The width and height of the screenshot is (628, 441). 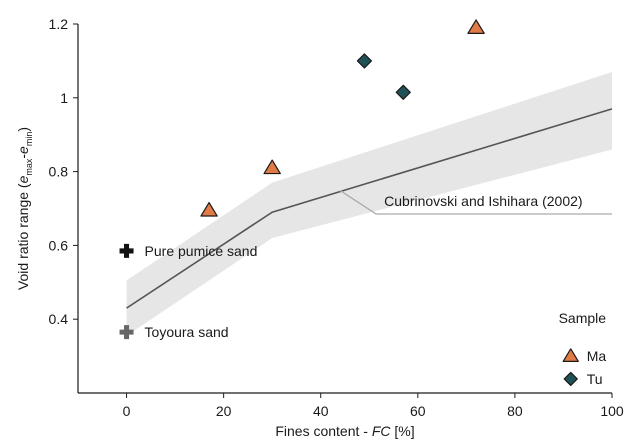 What do you see at coordinates (612, 411) in the screenshot?
I see `x-tick-label: 100` at bounding box center [612, 411].